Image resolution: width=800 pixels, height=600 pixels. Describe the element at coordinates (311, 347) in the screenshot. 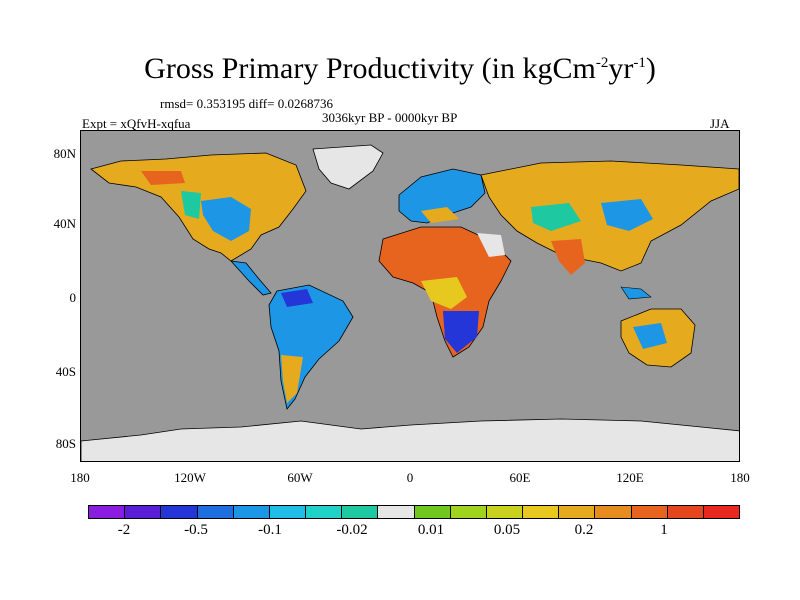

I see `south-america` at that location.